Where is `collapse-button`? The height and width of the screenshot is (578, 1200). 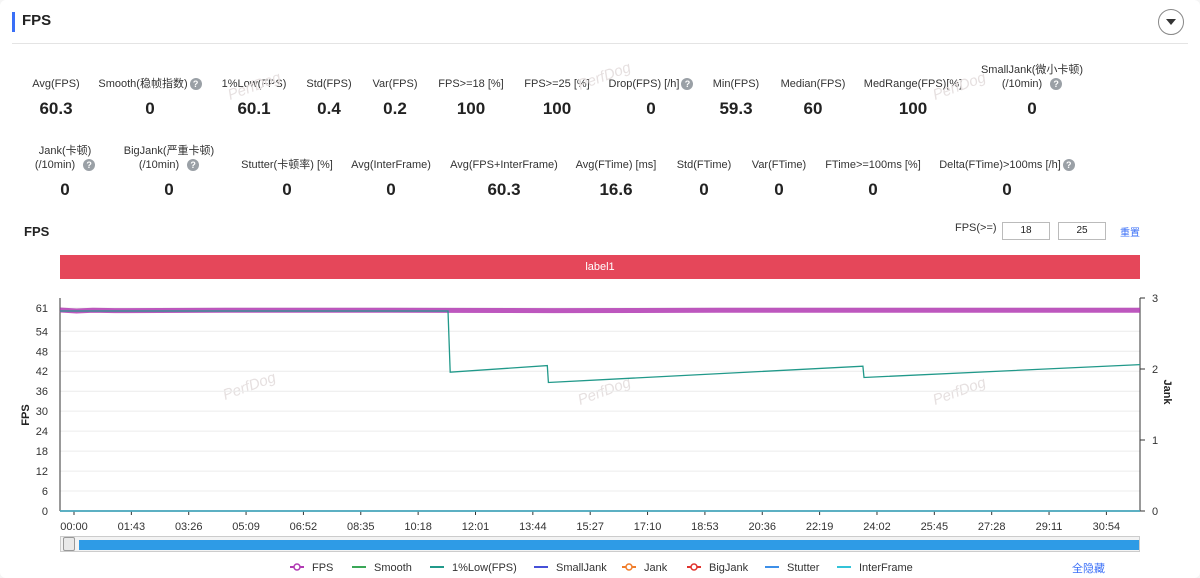 collapse-button is located at coordinates (1171, 22).